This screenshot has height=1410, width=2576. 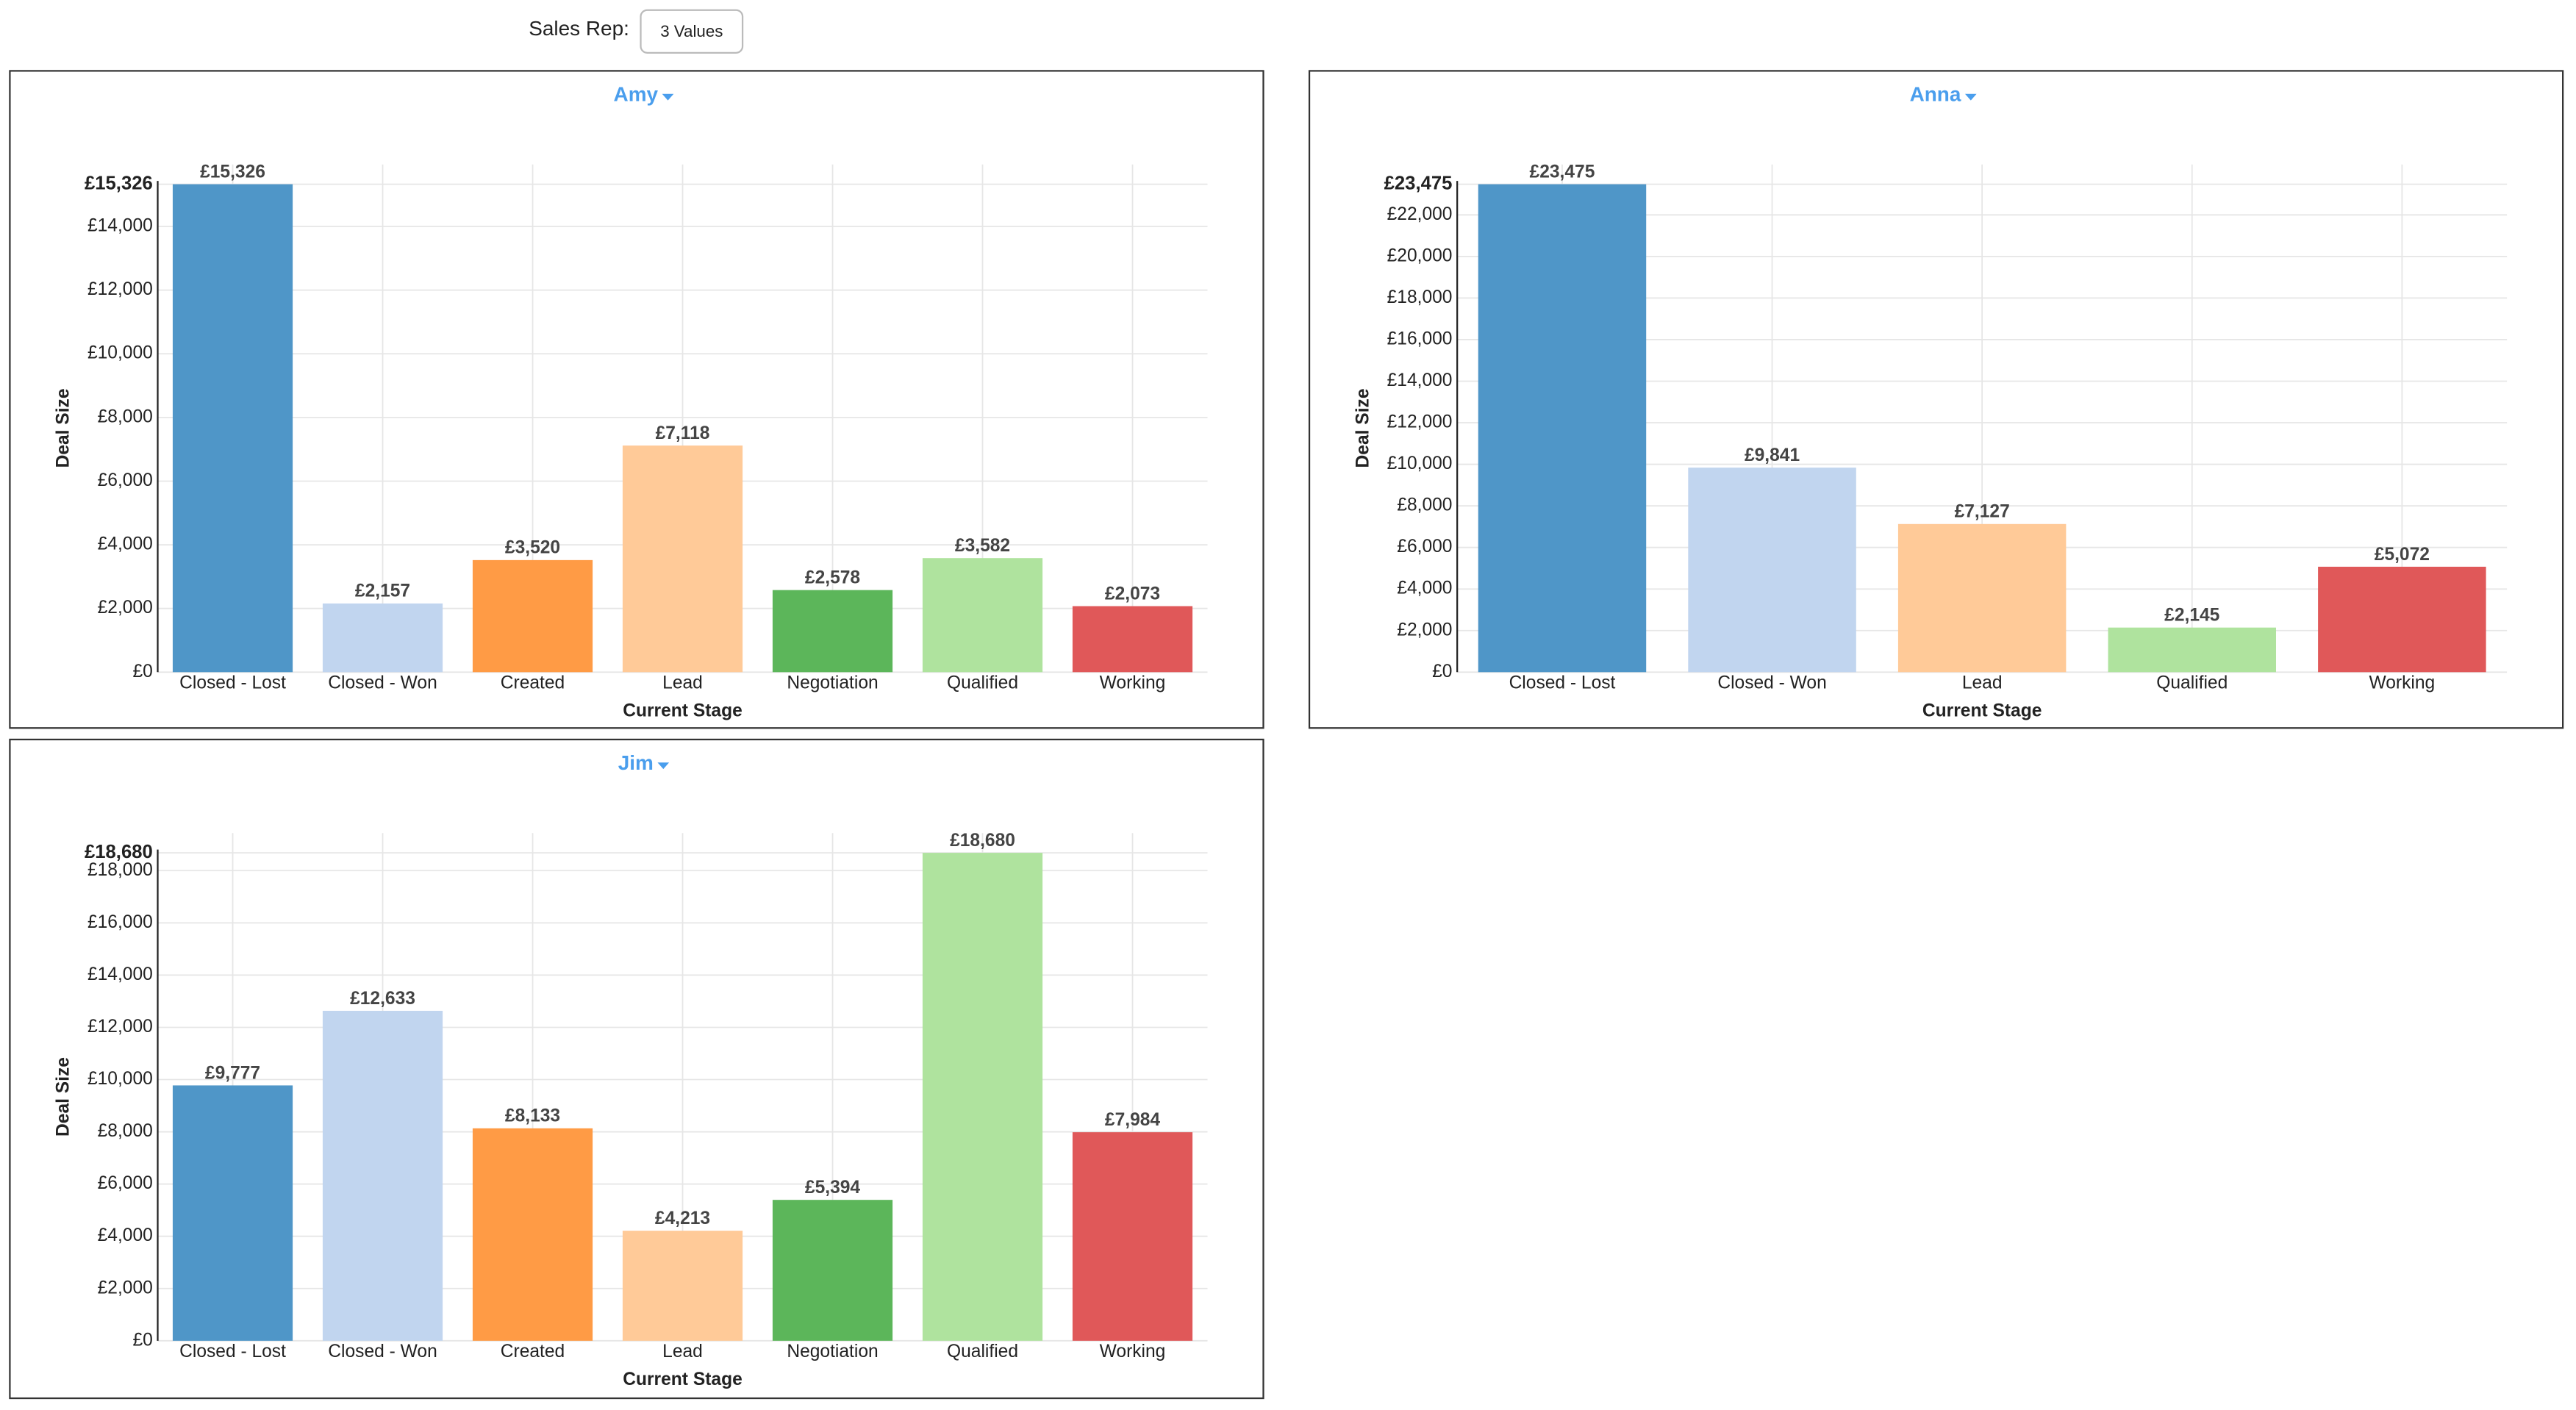 I want to click on filter-button, so click(x=692, y=31).